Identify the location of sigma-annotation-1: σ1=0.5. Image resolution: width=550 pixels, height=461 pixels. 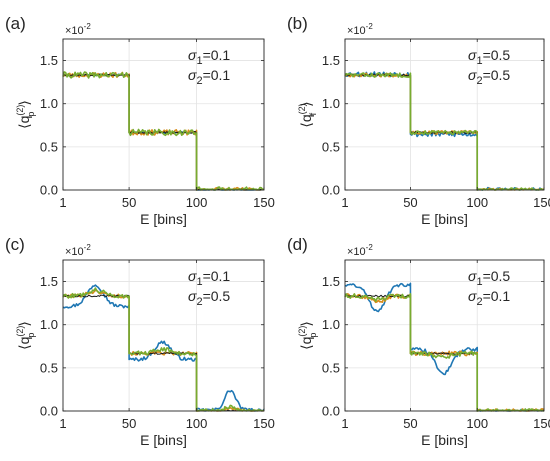
(489, 278).